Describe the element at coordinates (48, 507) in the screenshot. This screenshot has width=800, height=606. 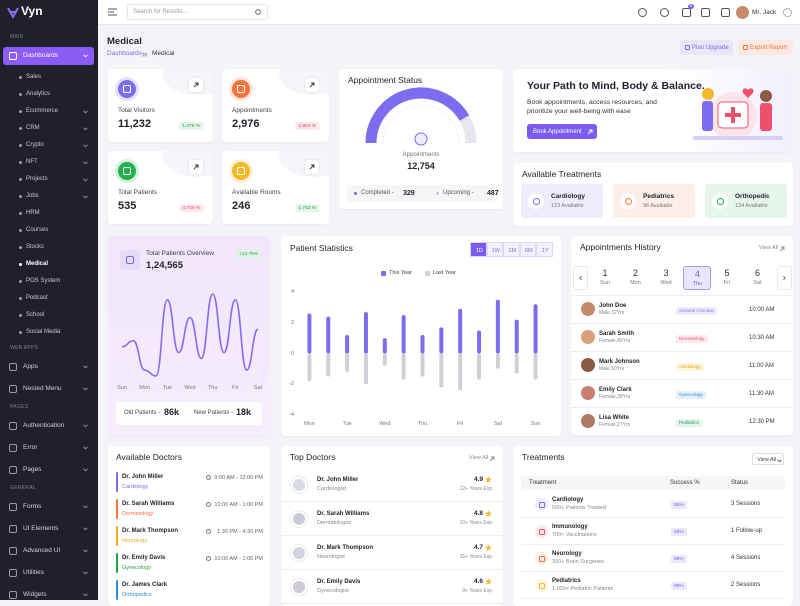
I see `nav-item: Forms` at that location.